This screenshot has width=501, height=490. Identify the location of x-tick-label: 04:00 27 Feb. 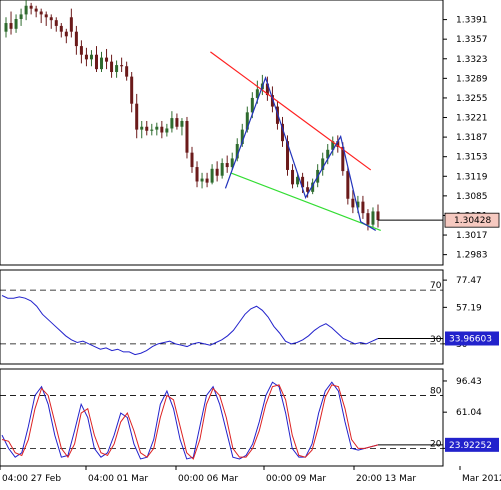
(31, 479).